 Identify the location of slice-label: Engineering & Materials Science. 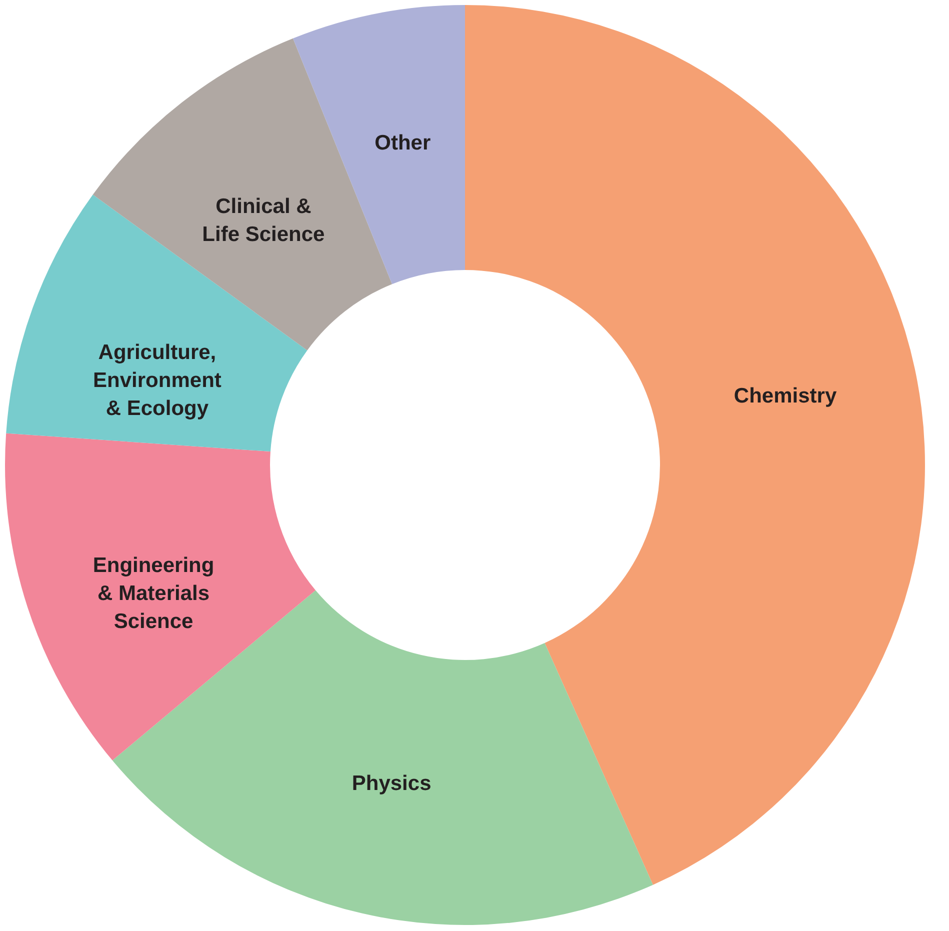
(153, 594).